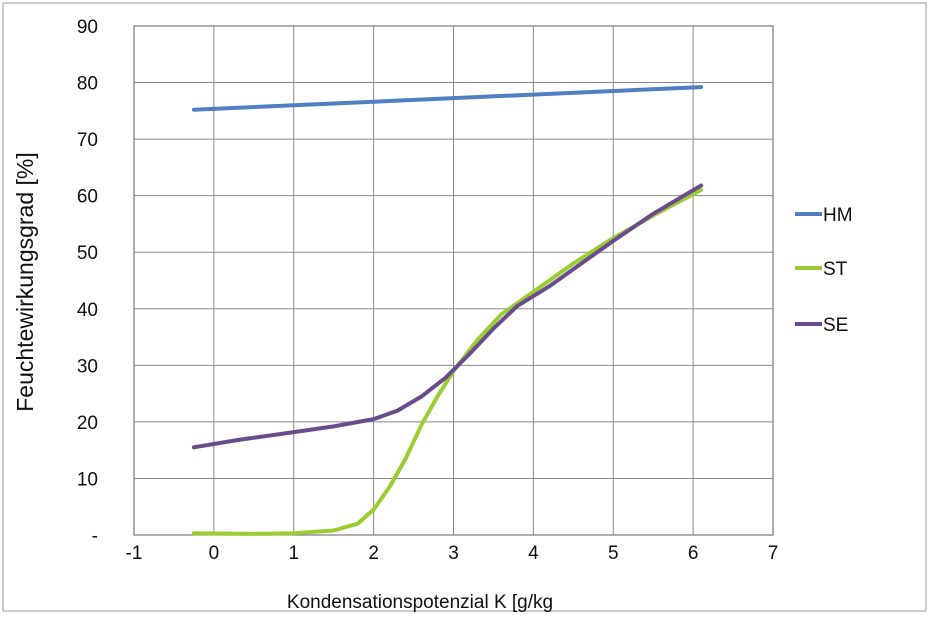  What do you see at coordinates (420, 602) in the screenshot?
I see `x-axis-label: Kondensationspotenzial K [g/kg` at bounding box center [420, 602].